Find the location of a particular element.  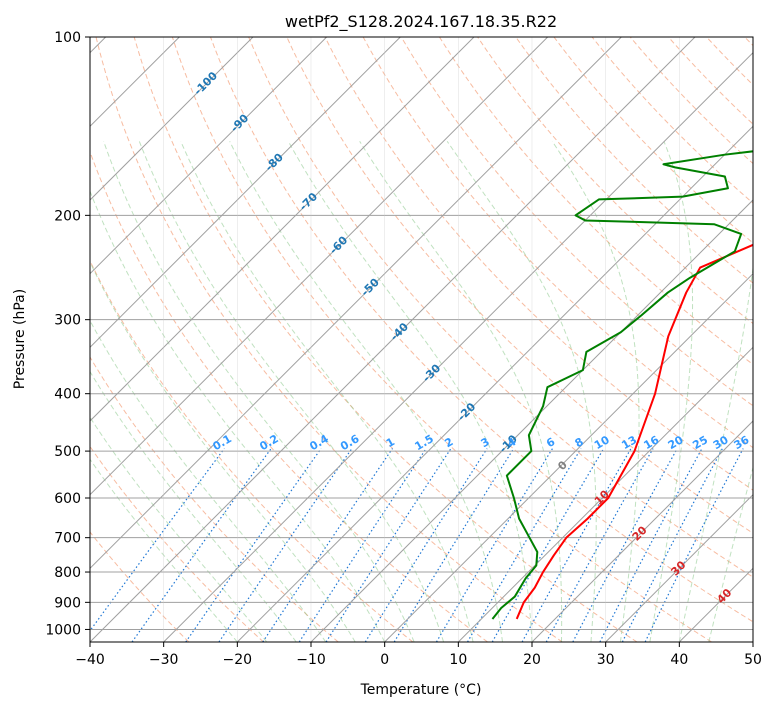

x-tick-label: −20 is located at coordinates (238, 660).